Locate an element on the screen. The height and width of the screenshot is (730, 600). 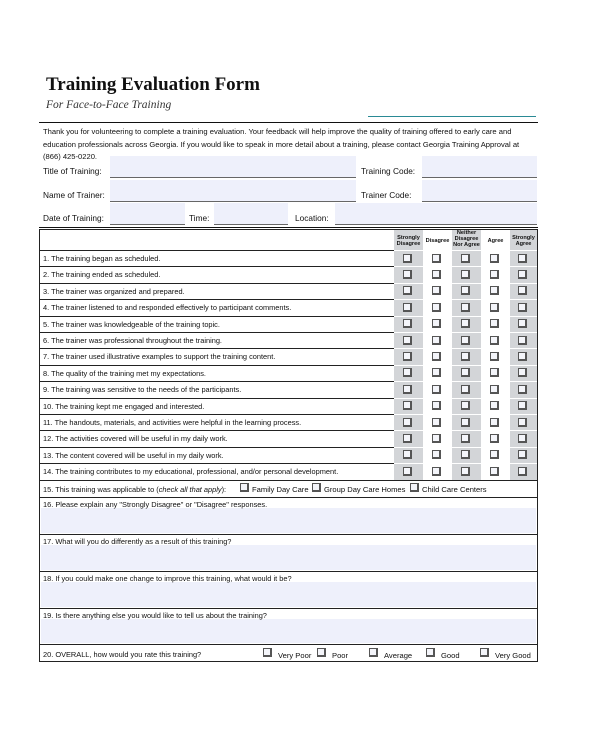
date-of-training-input is located at coordinates (147, 214).